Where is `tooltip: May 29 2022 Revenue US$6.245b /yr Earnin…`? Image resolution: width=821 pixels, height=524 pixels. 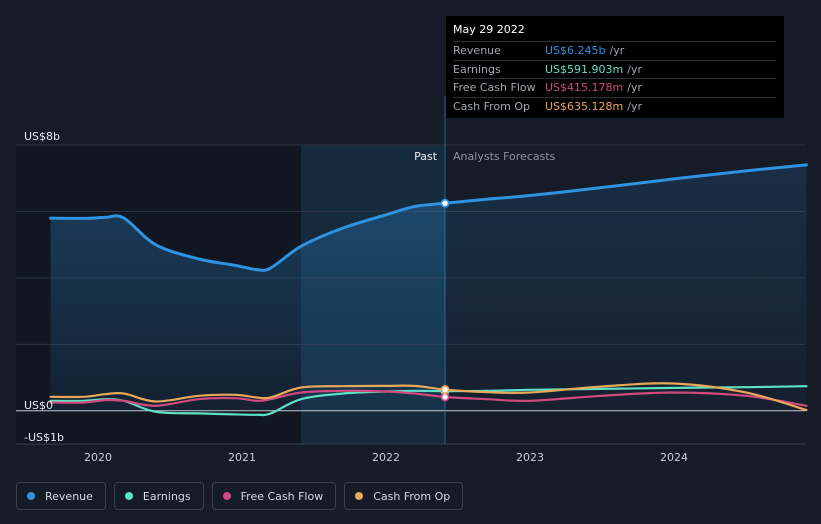 tooltip: May 29 2022 Revenue US$6.245b /yr Earnin… is located at coordinates (615, 67).